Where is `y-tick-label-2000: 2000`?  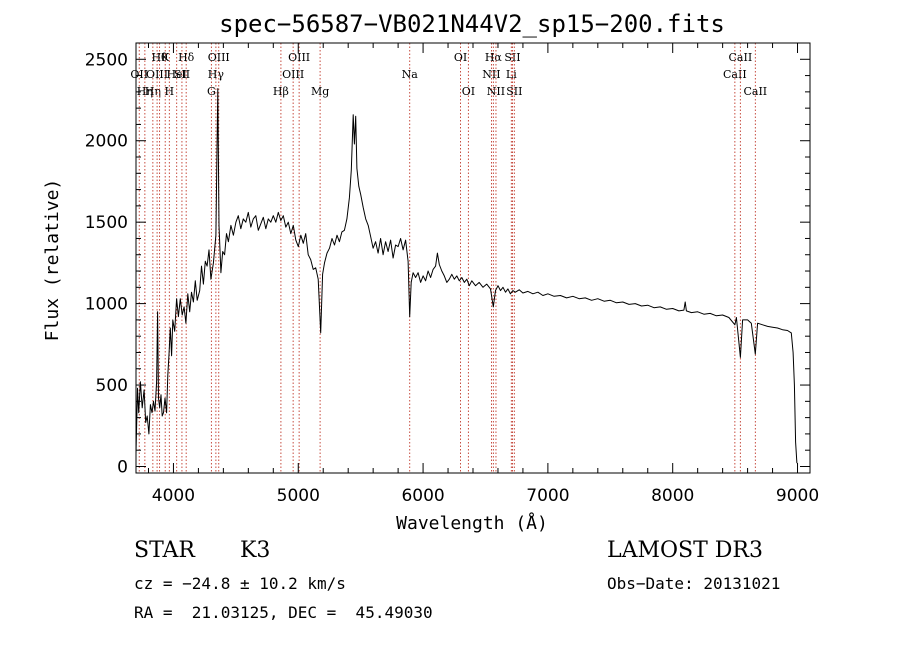 y-tick-label-2000: 2000 is located at coordinates (106, 142).